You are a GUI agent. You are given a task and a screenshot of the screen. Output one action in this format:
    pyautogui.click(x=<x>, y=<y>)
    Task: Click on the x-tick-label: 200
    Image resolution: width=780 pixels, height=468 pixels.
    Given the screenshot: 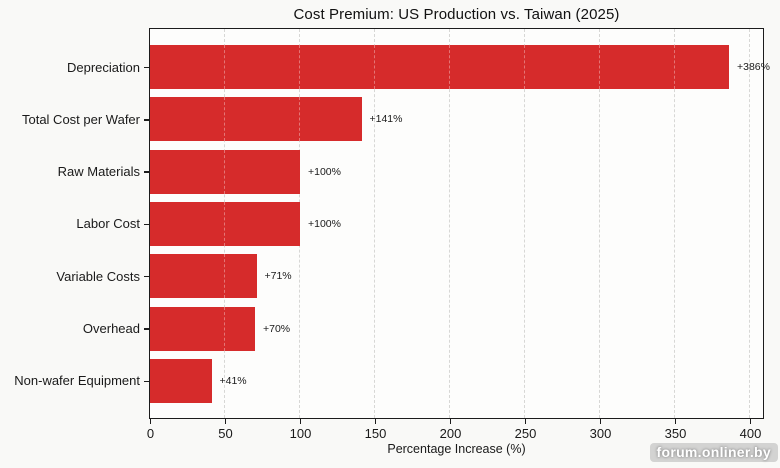 What is the action you would take?
    pyautogui.click(x=450, y=433)
    